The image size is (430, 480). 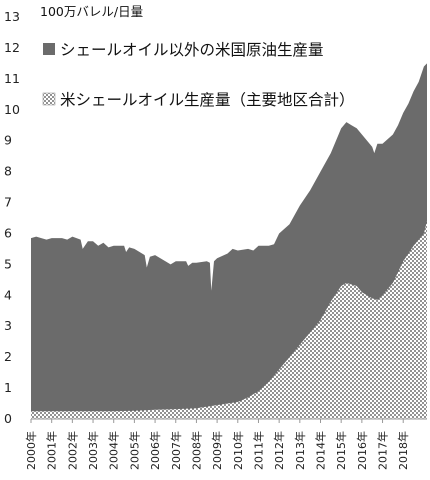 What do you see at coordinates (383, 450) in the screenshot?
I see `x-tick-label: 2017年` at bounding box center [383, 450].